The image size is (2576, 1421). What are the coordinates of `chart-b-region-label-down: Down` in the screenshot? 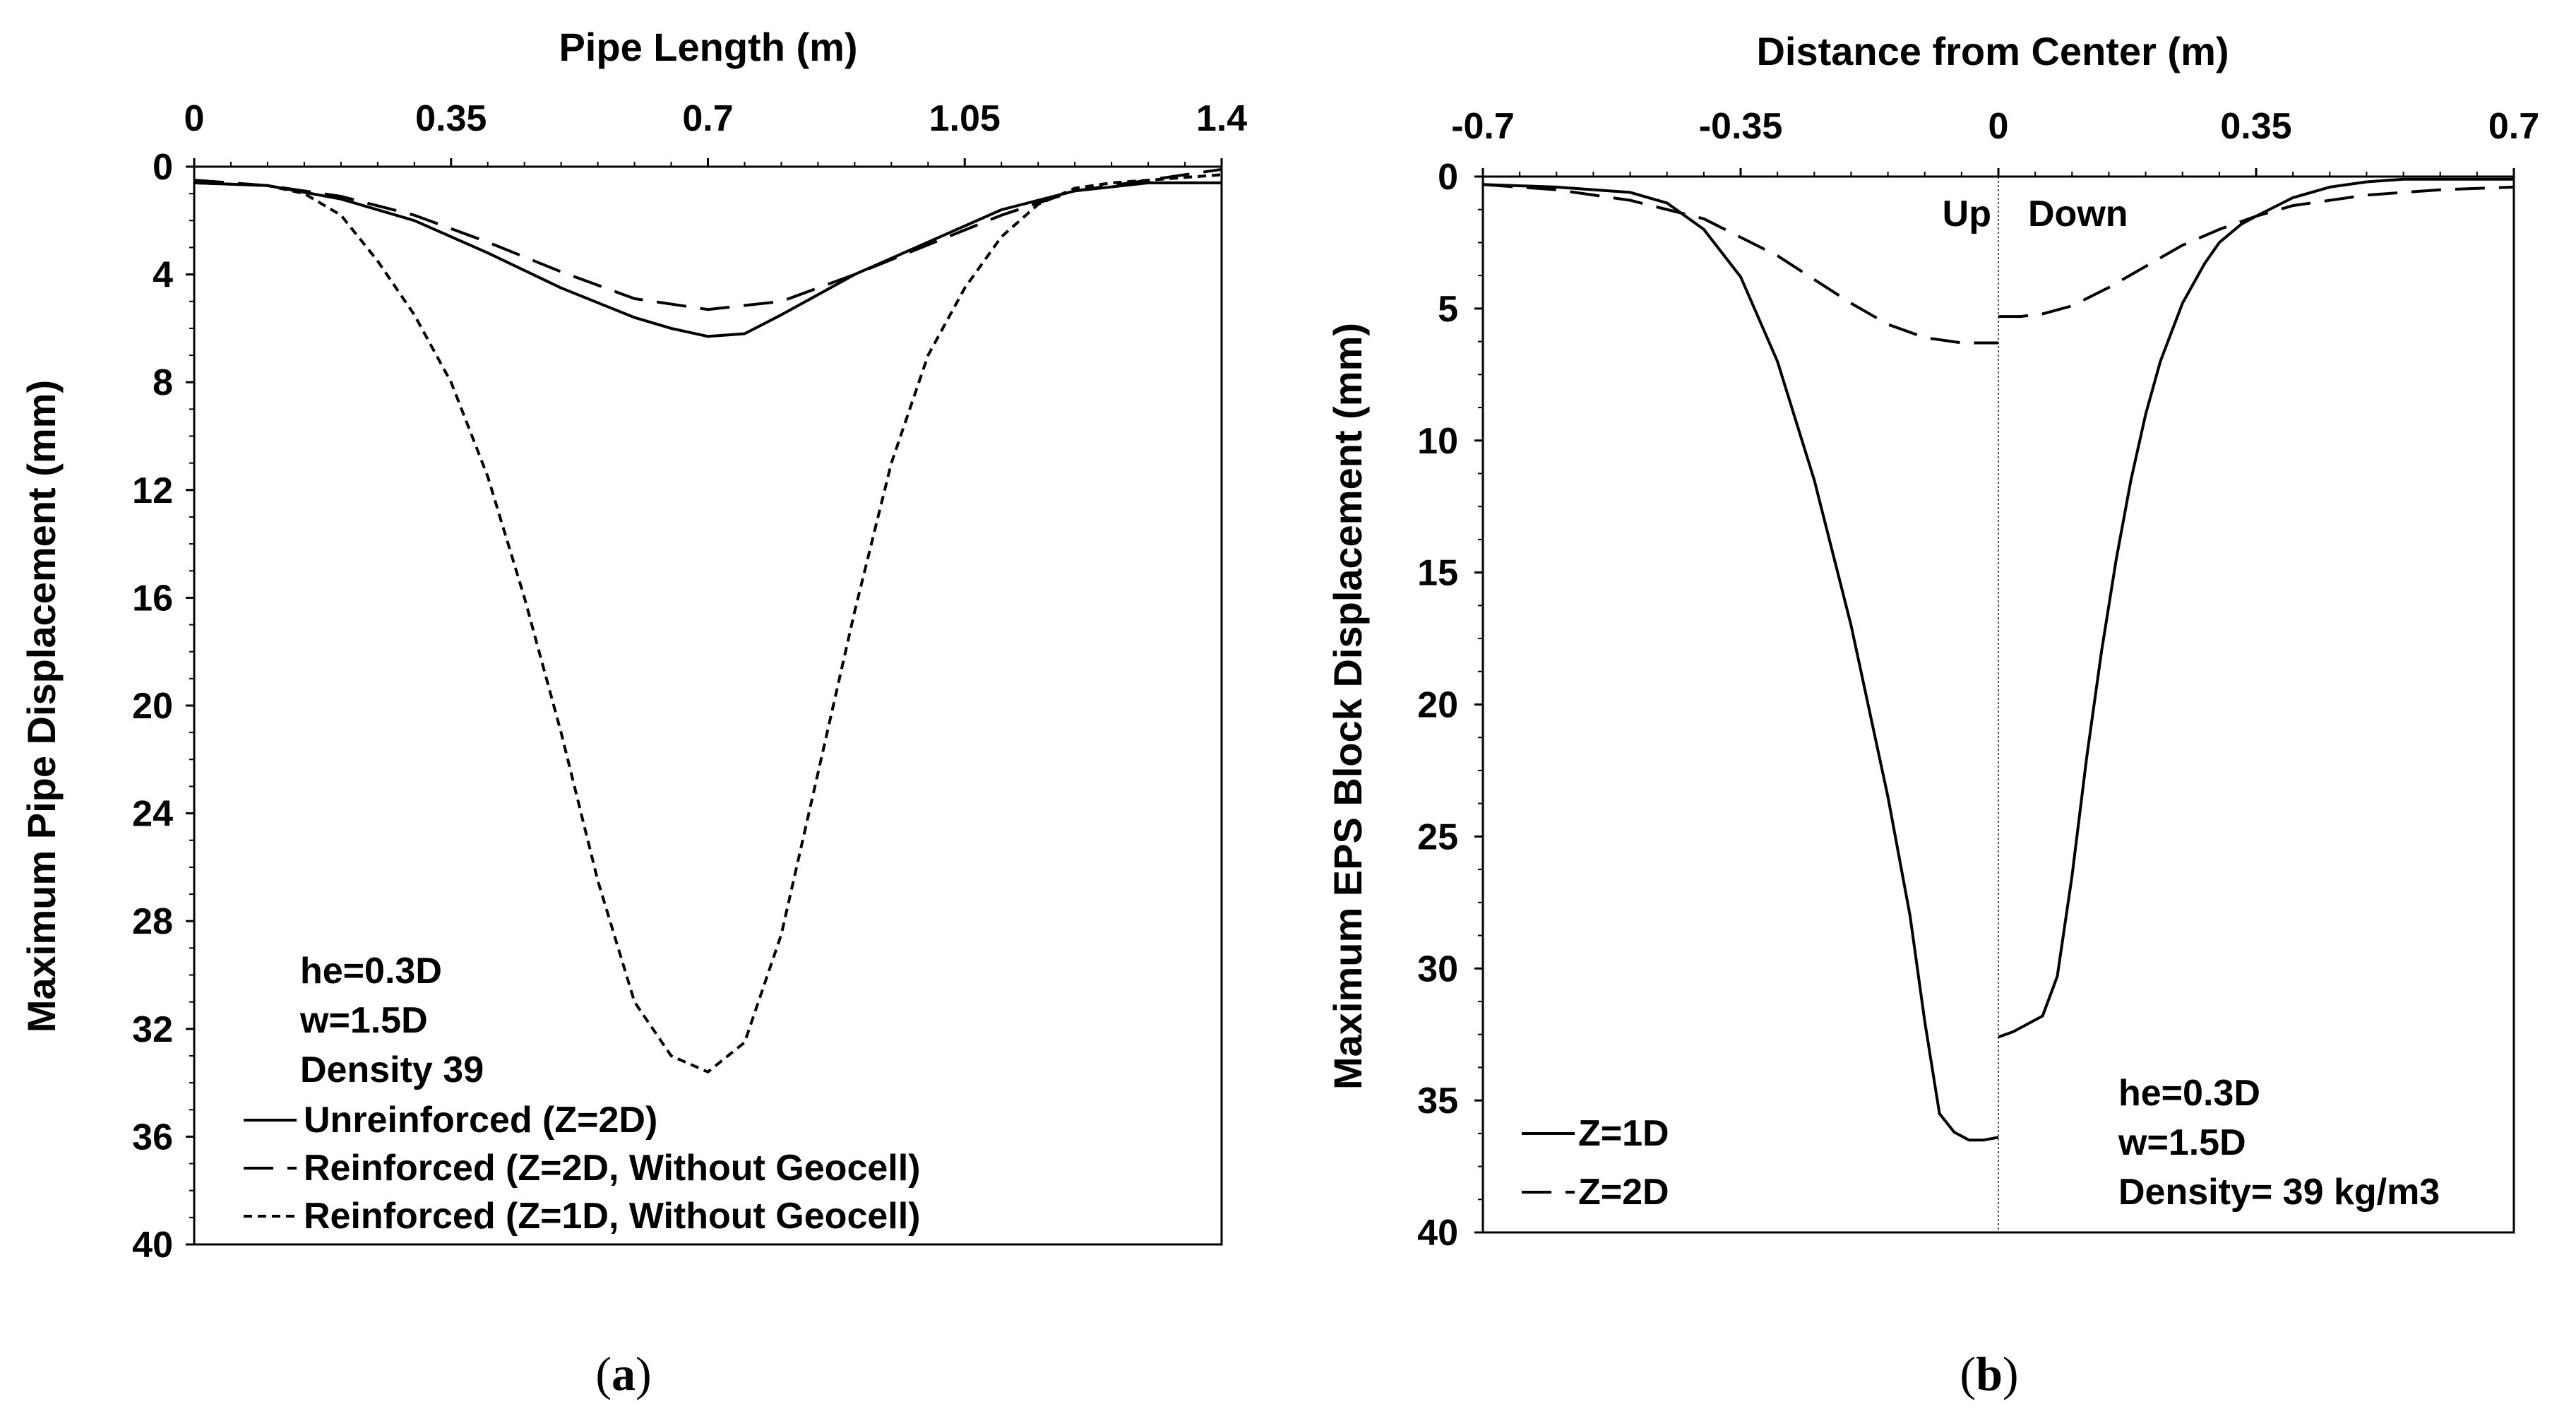 It's located at (2078, 214).